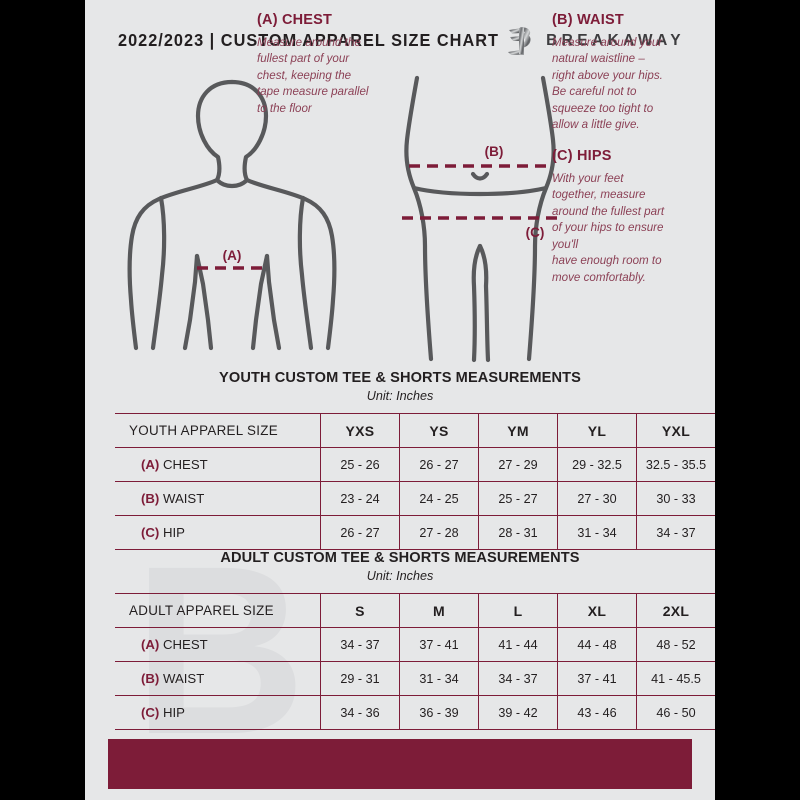 Image resolution: width=800 pixels, height=800 pixels. Describe the element at coordinates (360, 610) in the screenshot. I see `adult-size-s: S` at that location.